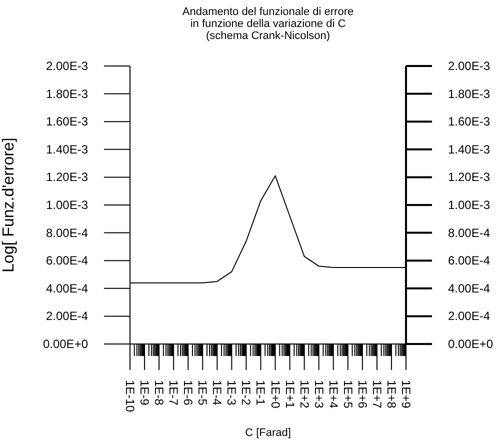 The image size is (504, 440). I want to click on y2-tick-label: 4.00E-4, so click(469, 288).